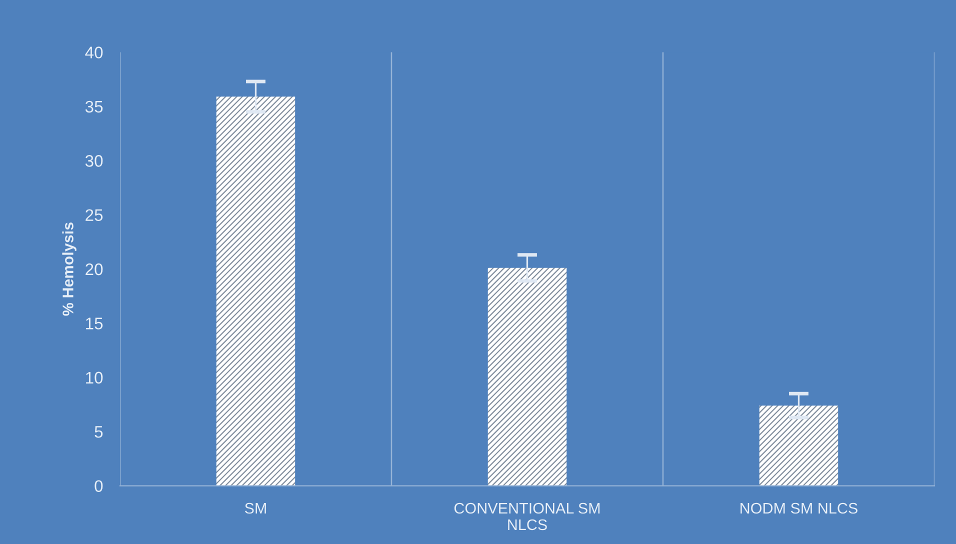 The width and height of the screenshot is (956, 544). Describe the element at coordinates (94, 52) in the screenshot. I see `y-tick-label: 40` at that location.